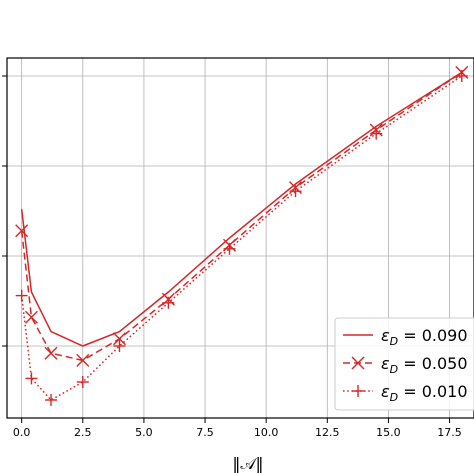 The image size is (474, 474). I want to click on legend-box, so click(404, 364).